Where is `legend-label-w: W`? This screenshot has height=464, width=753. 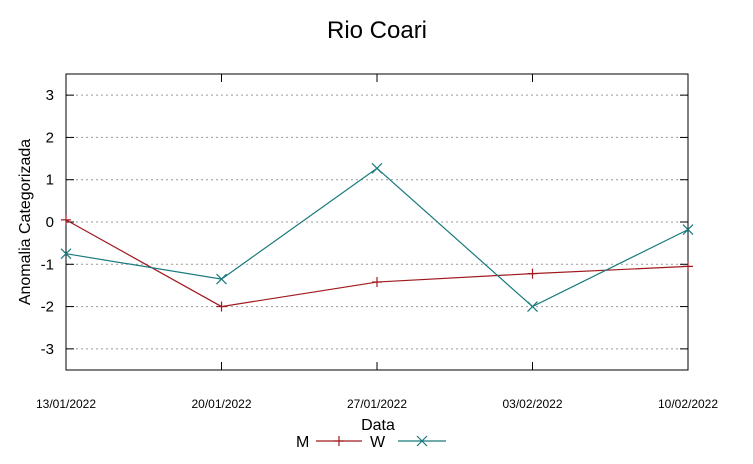 legend-label-w: W is located at coordinates (378, 442).